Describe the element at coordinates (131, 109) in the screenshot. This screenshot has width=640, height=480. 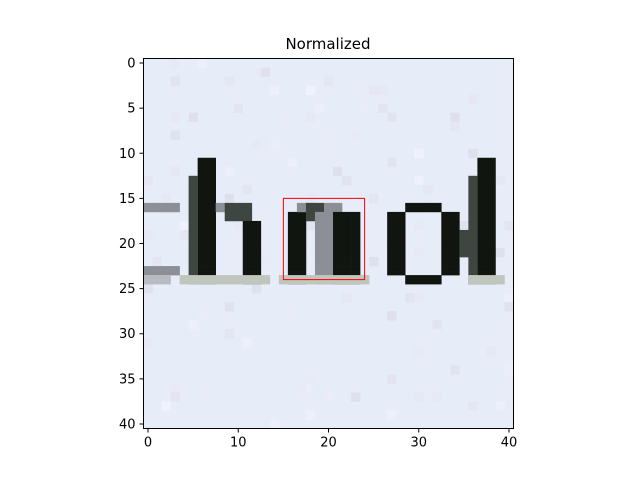
I see `y-tick-label: 5` at that location.